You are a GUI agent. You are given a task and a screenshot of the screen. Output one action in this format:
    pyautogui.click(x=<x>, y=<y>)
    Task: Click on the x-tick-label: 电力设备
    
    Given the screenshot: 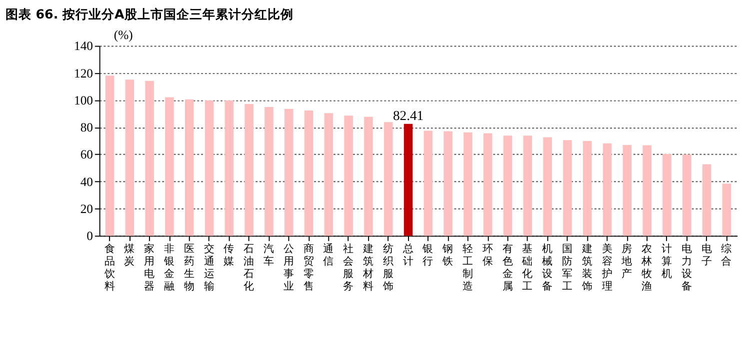 What is the action you would take?
    pyautogui.click(x=686, y=267)
    